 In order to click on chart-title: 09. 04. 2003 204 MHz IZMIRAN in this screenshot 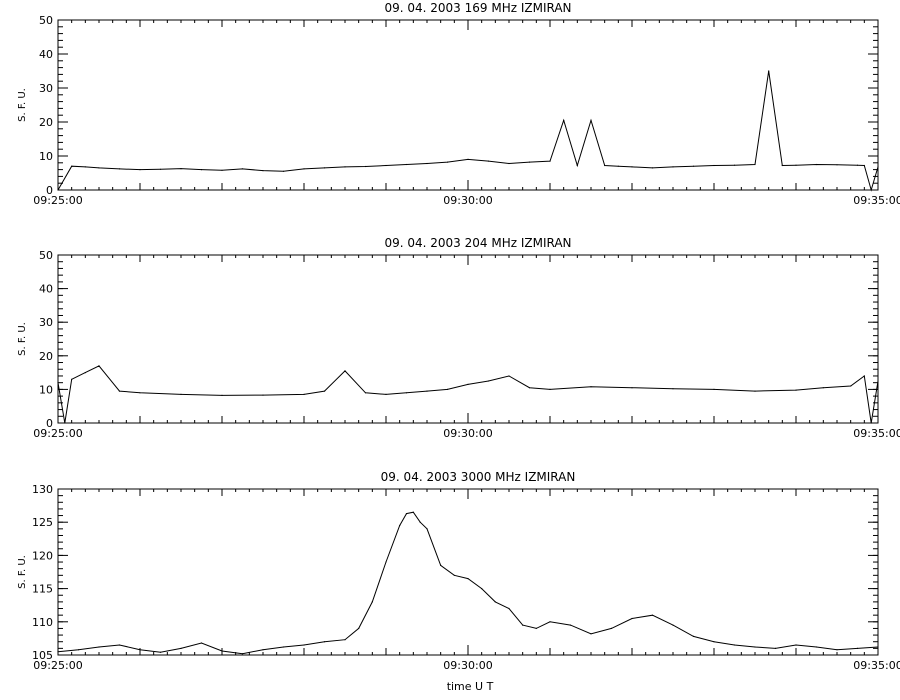, I will do `click(477, 243)`.